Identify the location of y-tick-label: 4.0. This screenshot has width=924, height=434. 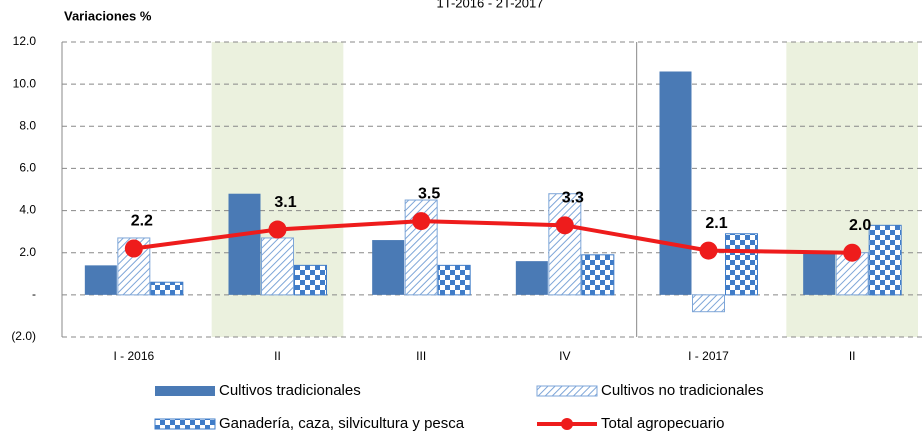
(27, 210).